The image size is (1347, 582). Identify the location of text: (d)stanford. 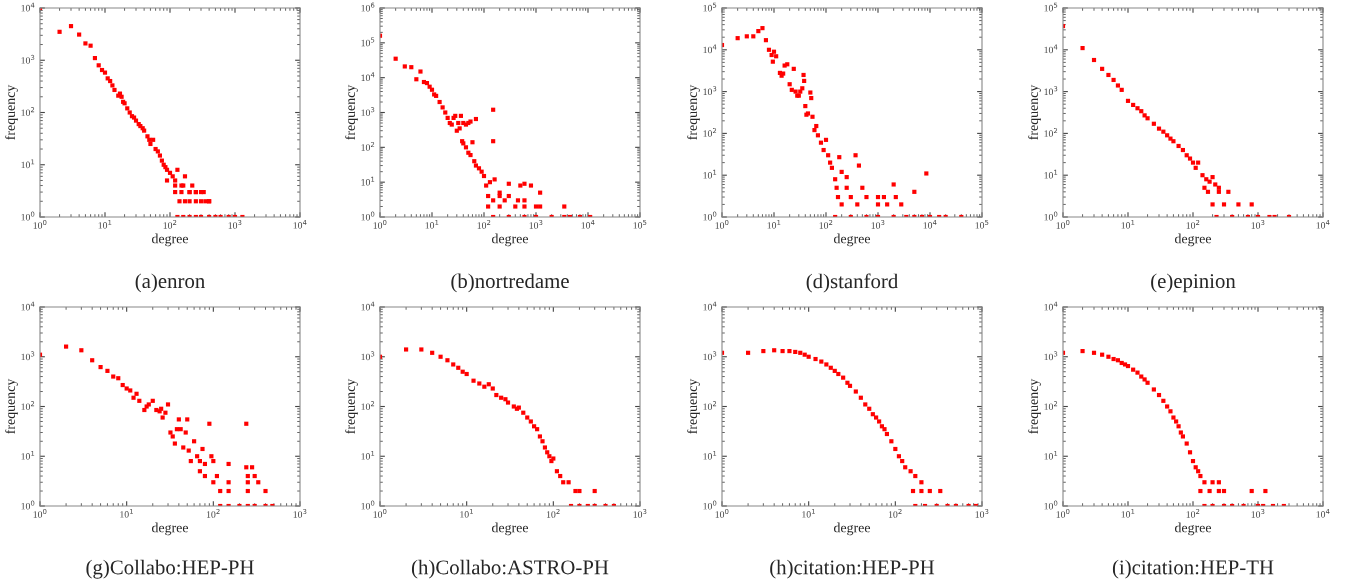
(852, 283).